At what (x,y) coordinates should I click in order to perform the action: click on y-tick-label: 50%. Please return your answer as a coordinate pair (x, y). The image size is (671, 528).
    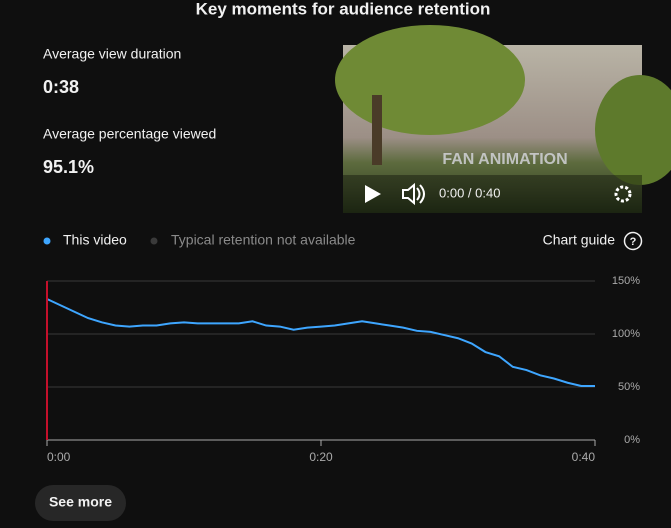
    Looking at the image, I should click on (629, 387).